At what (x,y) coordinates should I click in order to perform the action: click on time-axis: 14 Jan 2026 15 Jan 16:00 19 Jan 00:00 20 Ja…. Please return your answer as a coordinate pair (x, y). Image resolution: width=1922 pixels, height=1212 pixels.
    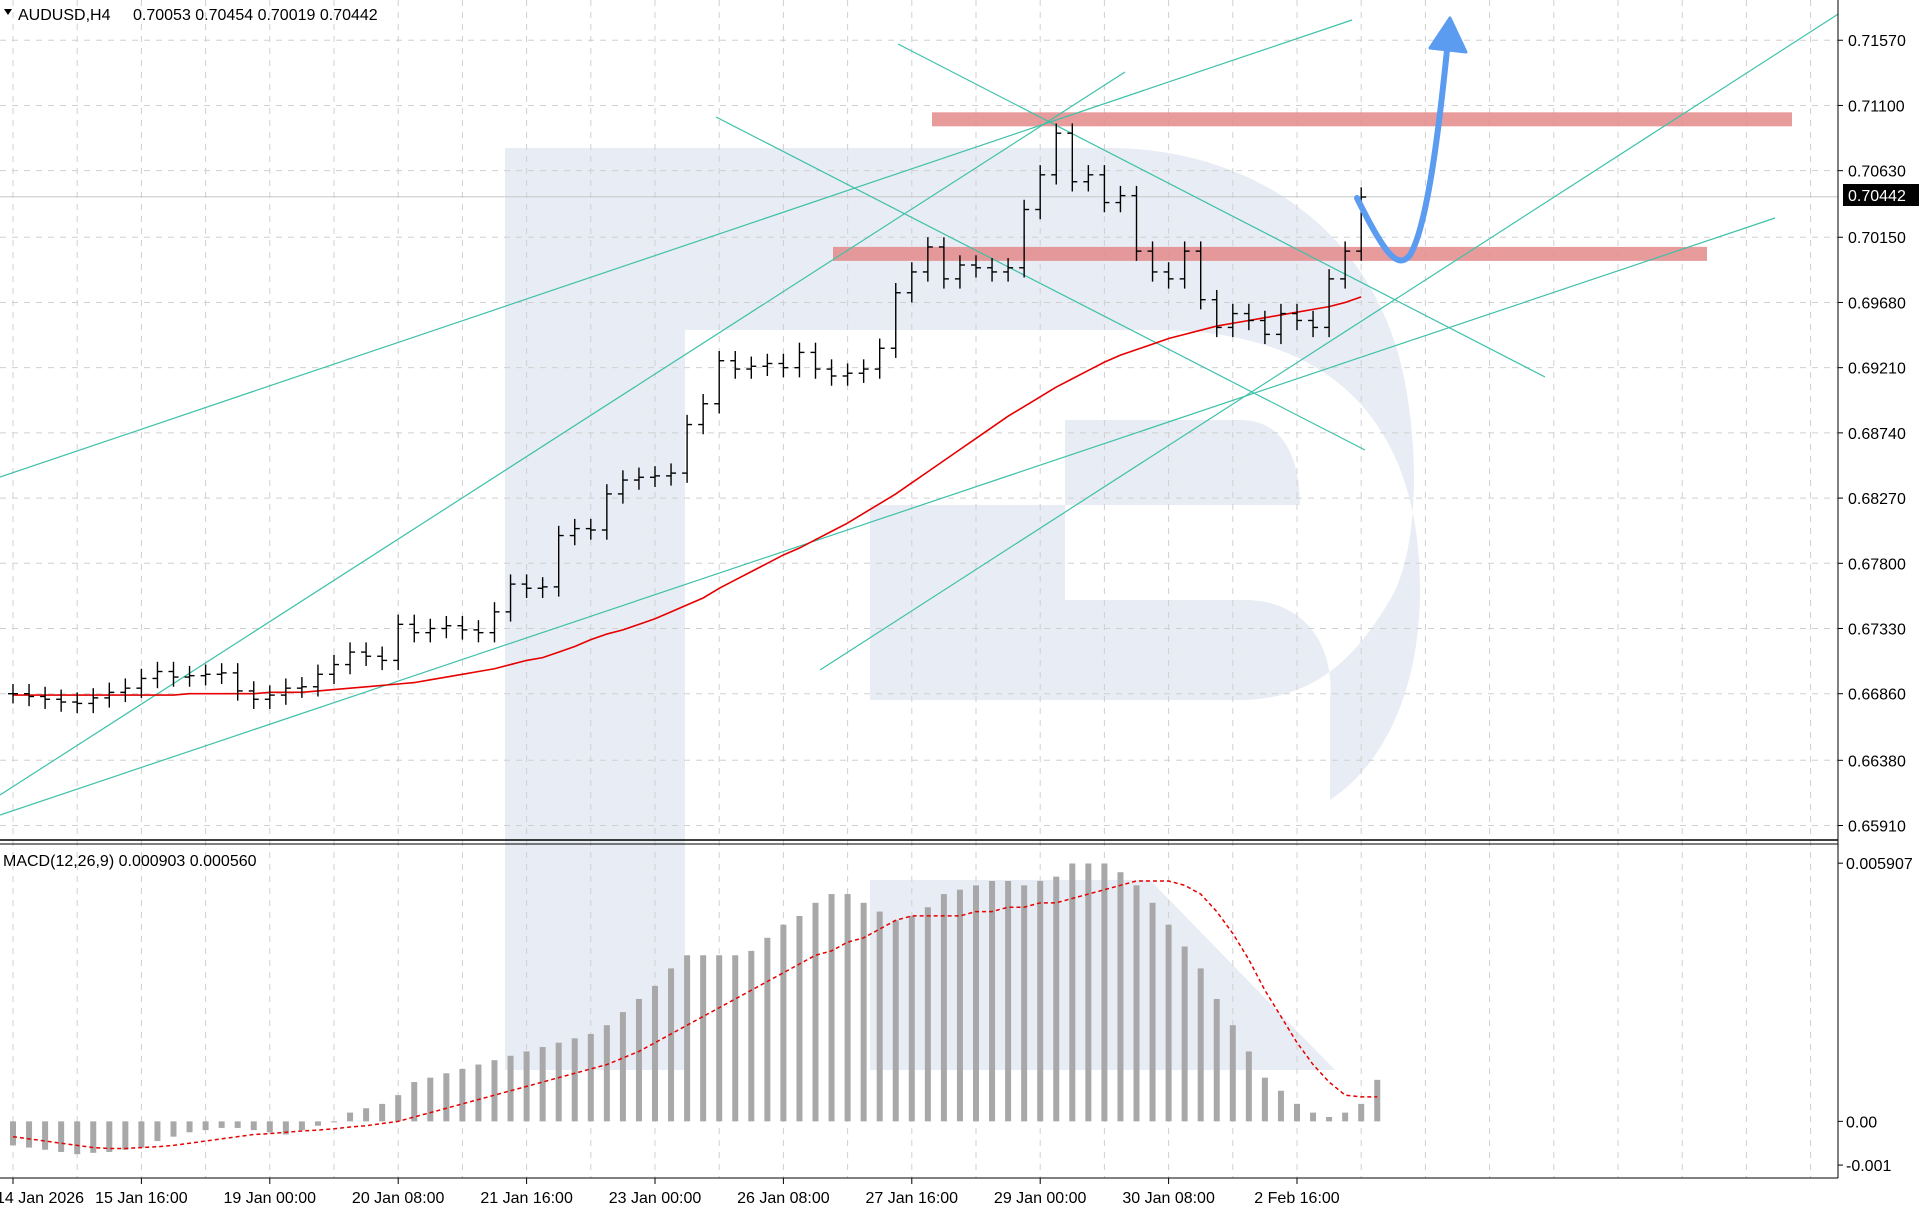
    Looking at the image, I should click on (670, 1192).